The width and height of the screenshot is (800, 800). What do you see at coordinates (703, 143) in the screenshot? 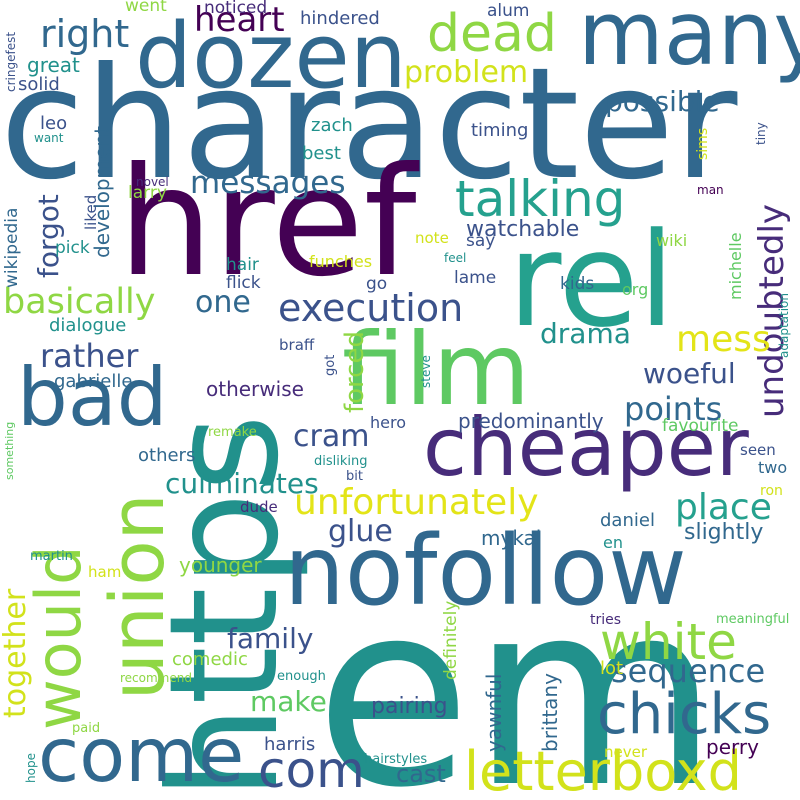
I see `word-sims: sims` at bounding box center [703, 143].